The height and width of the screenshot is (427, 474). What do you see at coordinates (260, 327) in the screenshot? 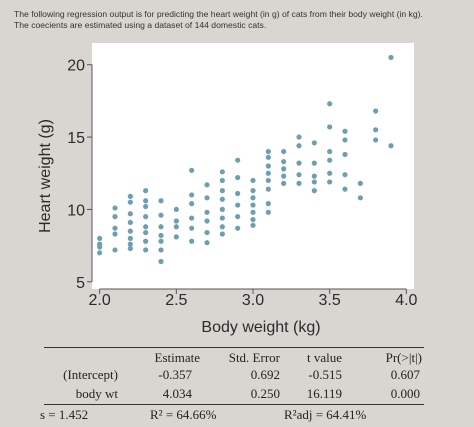
I see `x-axis-label: Body weight (kg)` at bounding box center [260, 327].